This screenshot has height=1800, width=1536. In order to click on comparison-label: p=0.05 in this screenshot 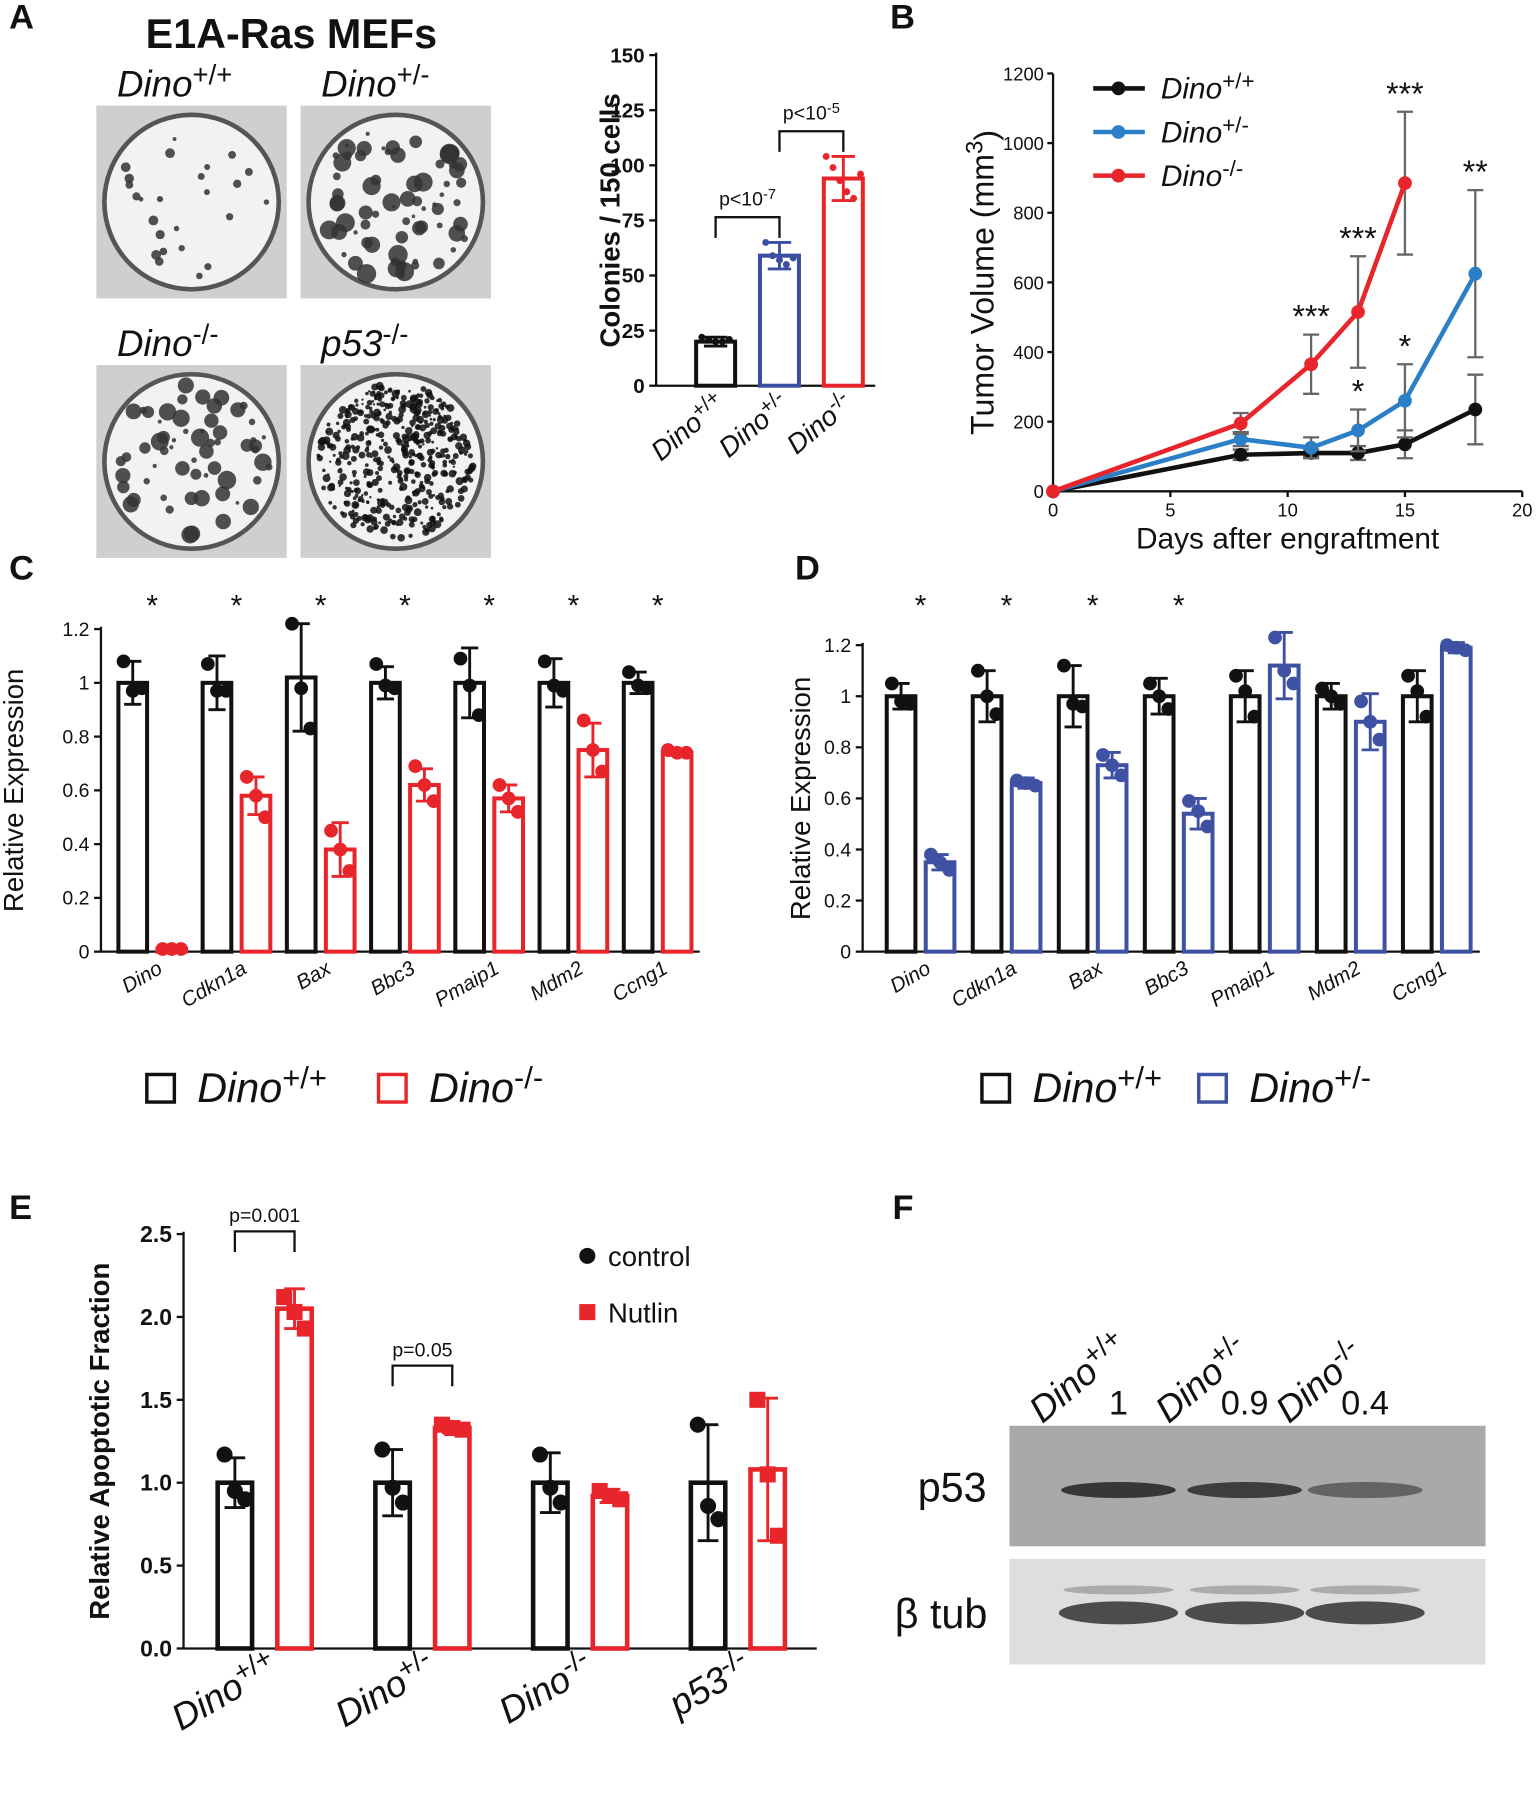, I will do `click(422, 1350)`.